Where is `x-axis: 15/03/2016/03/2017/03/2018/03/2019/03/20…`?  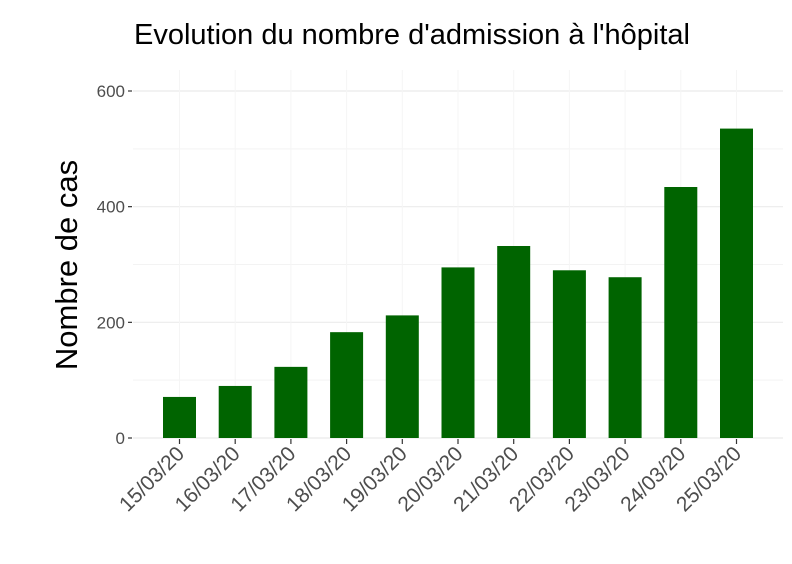
x-axis: 15/03/2016/03/2017/03/2018/03/2019/03/20… is located at coordinates (430, 477).